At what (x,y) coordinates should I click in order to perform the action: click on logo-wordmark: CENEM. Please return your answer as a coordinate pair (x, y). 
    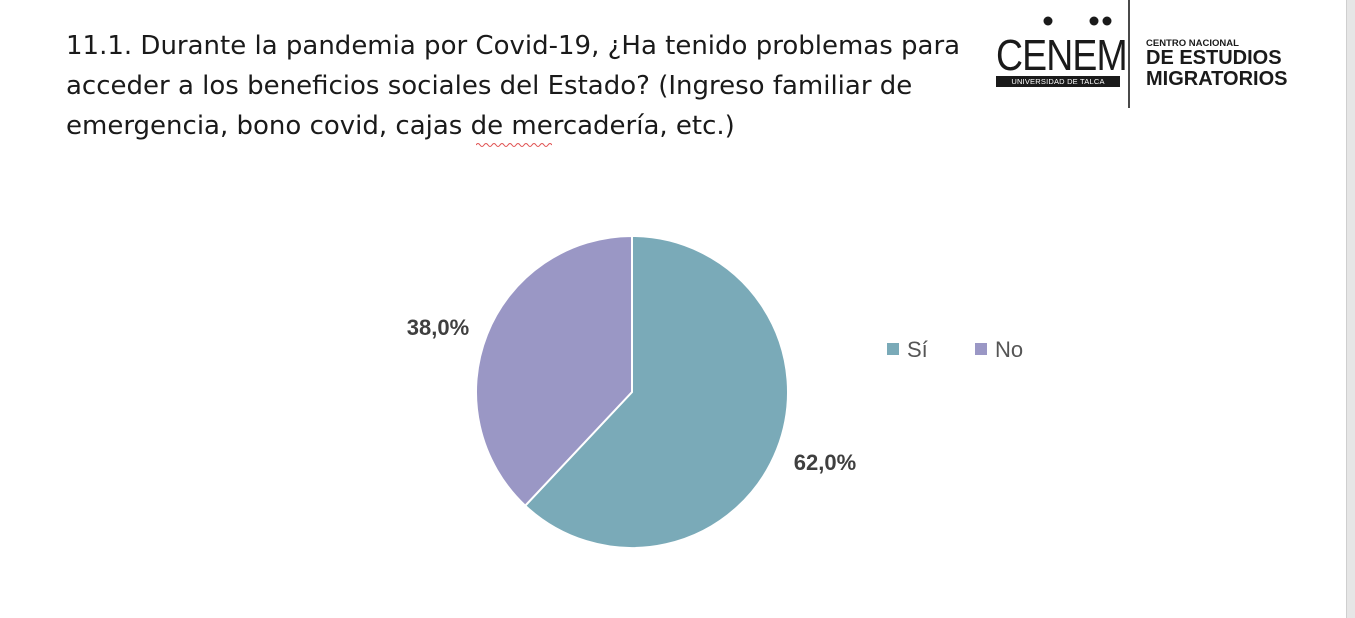
    Looking at the image, I should click on (1062, 55).